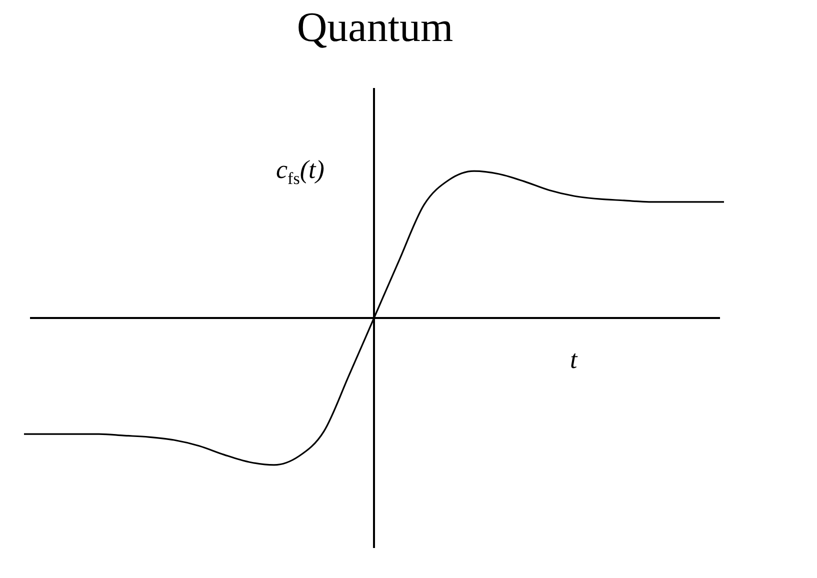 The height and width of the screenshot is (578, 817). Describe the element at coordinates (300, 172) in the screenshot. I see `y-axis-title: c$_{fs}$(t)` at that location.